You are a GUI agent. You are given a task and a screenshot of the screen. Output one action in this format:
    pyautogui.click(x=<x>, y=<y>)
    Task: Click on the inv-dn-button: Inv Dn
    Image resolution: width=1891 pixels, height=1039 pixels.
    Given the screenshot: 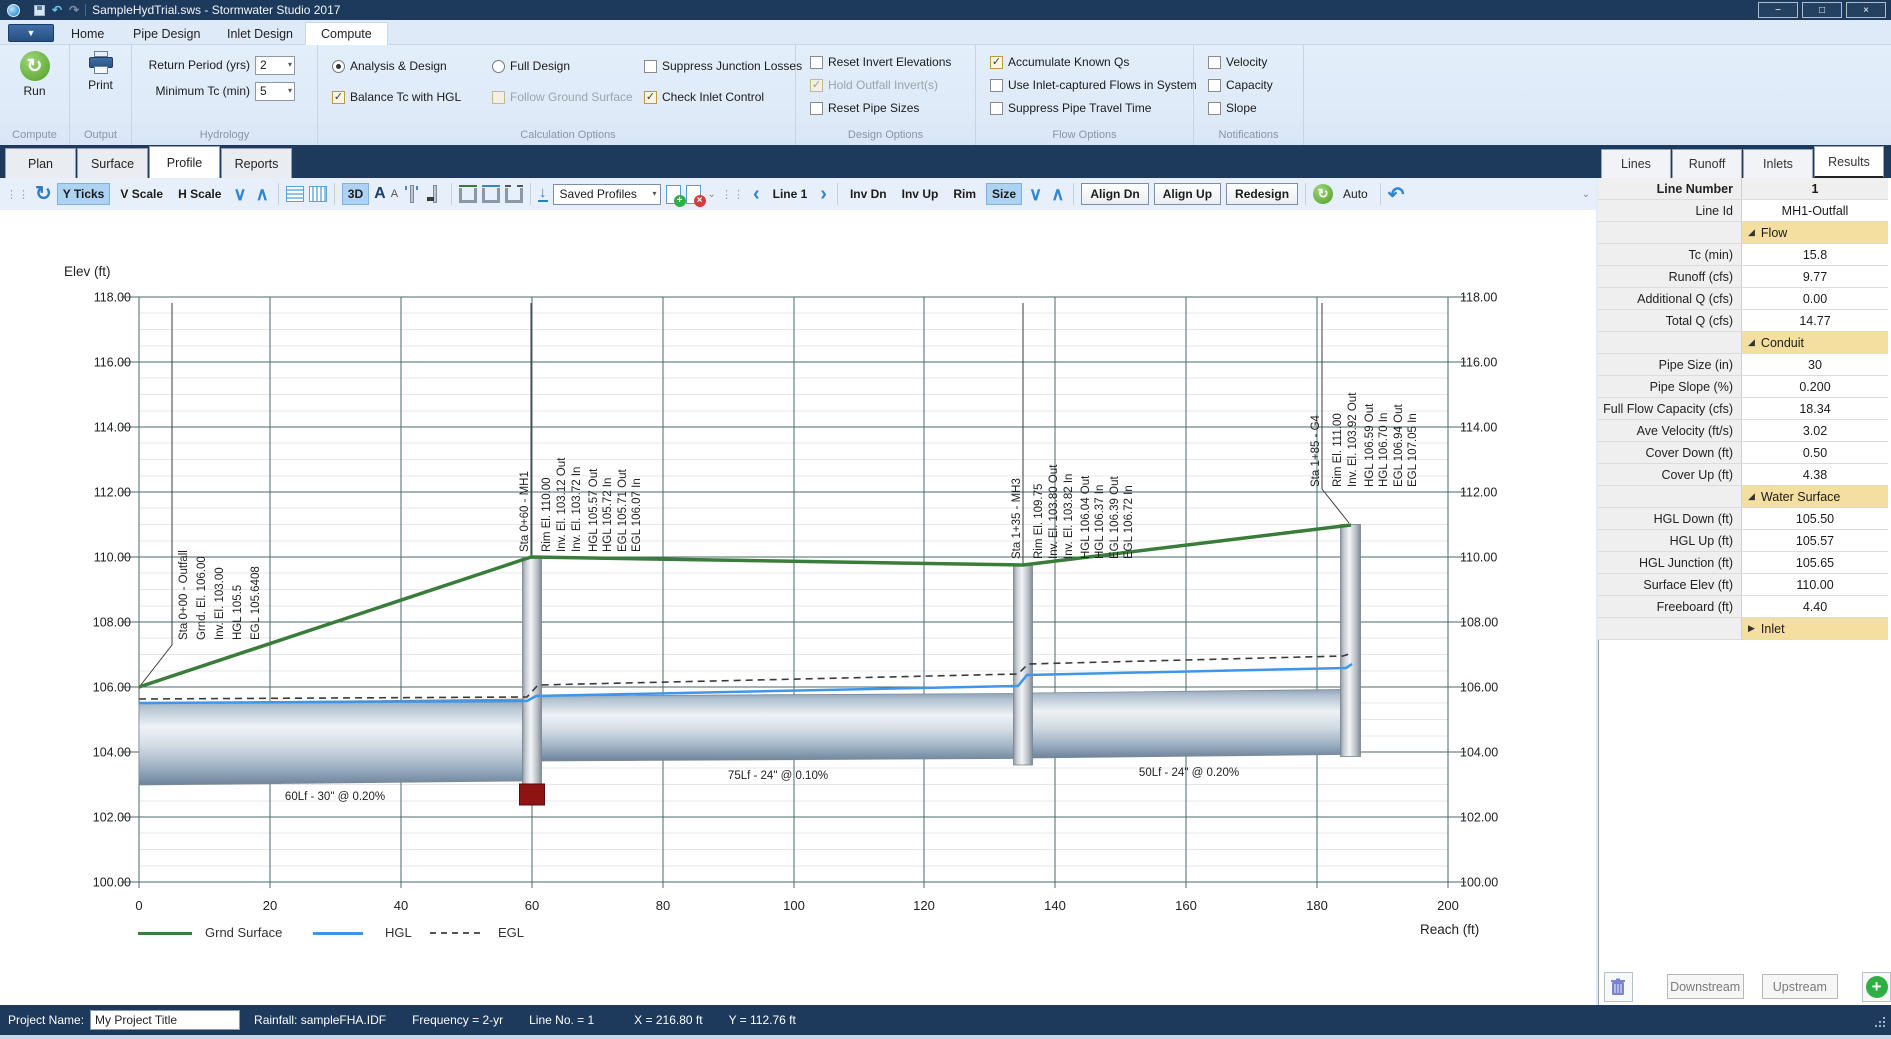 What is the action you would take?
    pyautogui.click(x=868, y=194)
    